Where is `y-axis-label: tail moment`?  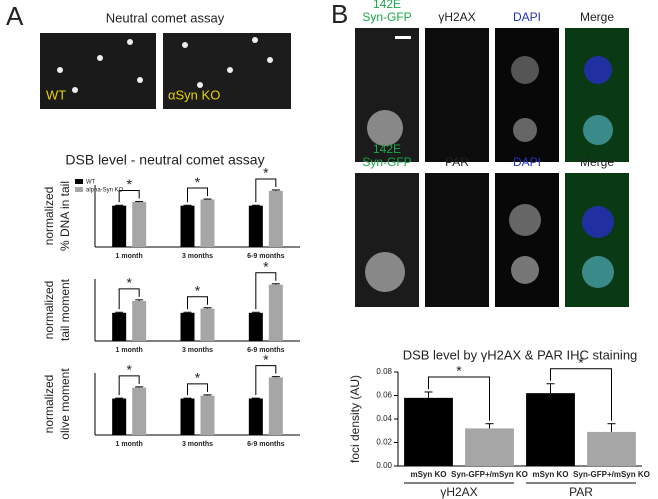 y-axis-label: tail moment is located at coordinates (65, 309).